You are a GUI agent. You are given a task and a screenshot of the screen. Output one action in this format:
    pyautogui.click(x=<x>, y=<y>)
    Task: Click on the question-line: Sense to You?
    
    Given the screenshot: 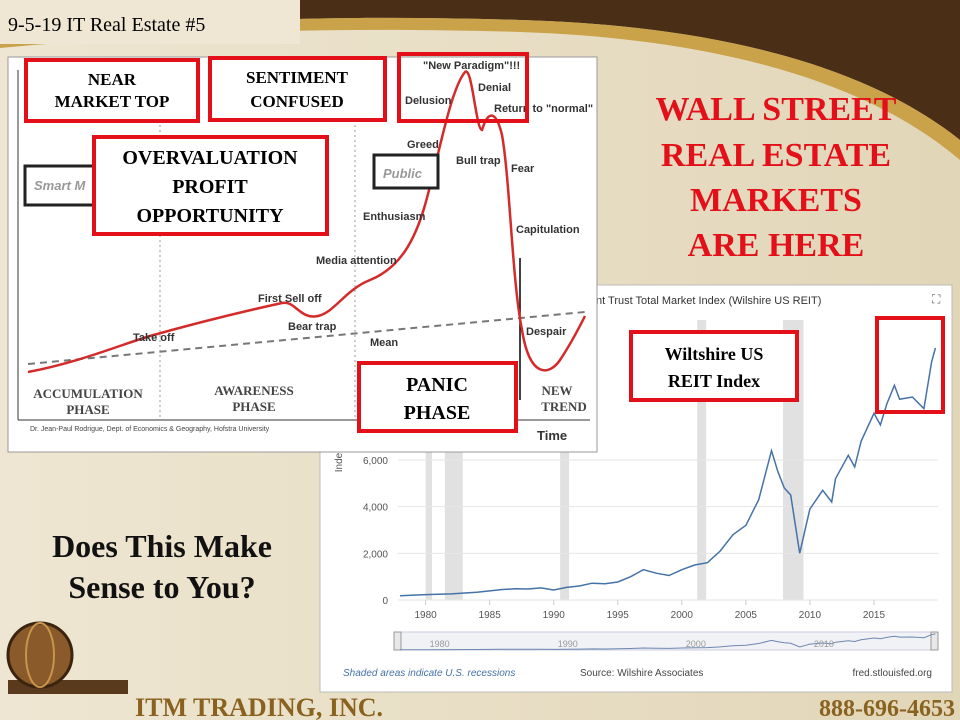 What is the action you would take?
    pyautogui.click(x=161, y=587)
    